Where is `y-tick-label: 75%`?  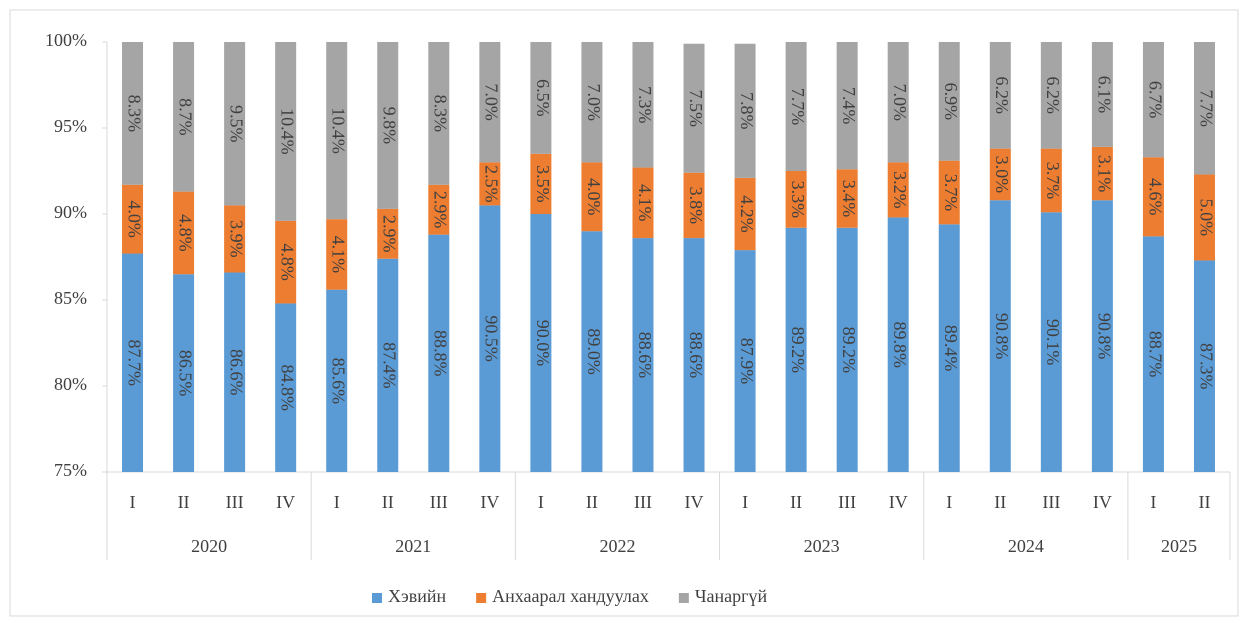
y-tick-label: 75% is located at coordinates (70, 470).